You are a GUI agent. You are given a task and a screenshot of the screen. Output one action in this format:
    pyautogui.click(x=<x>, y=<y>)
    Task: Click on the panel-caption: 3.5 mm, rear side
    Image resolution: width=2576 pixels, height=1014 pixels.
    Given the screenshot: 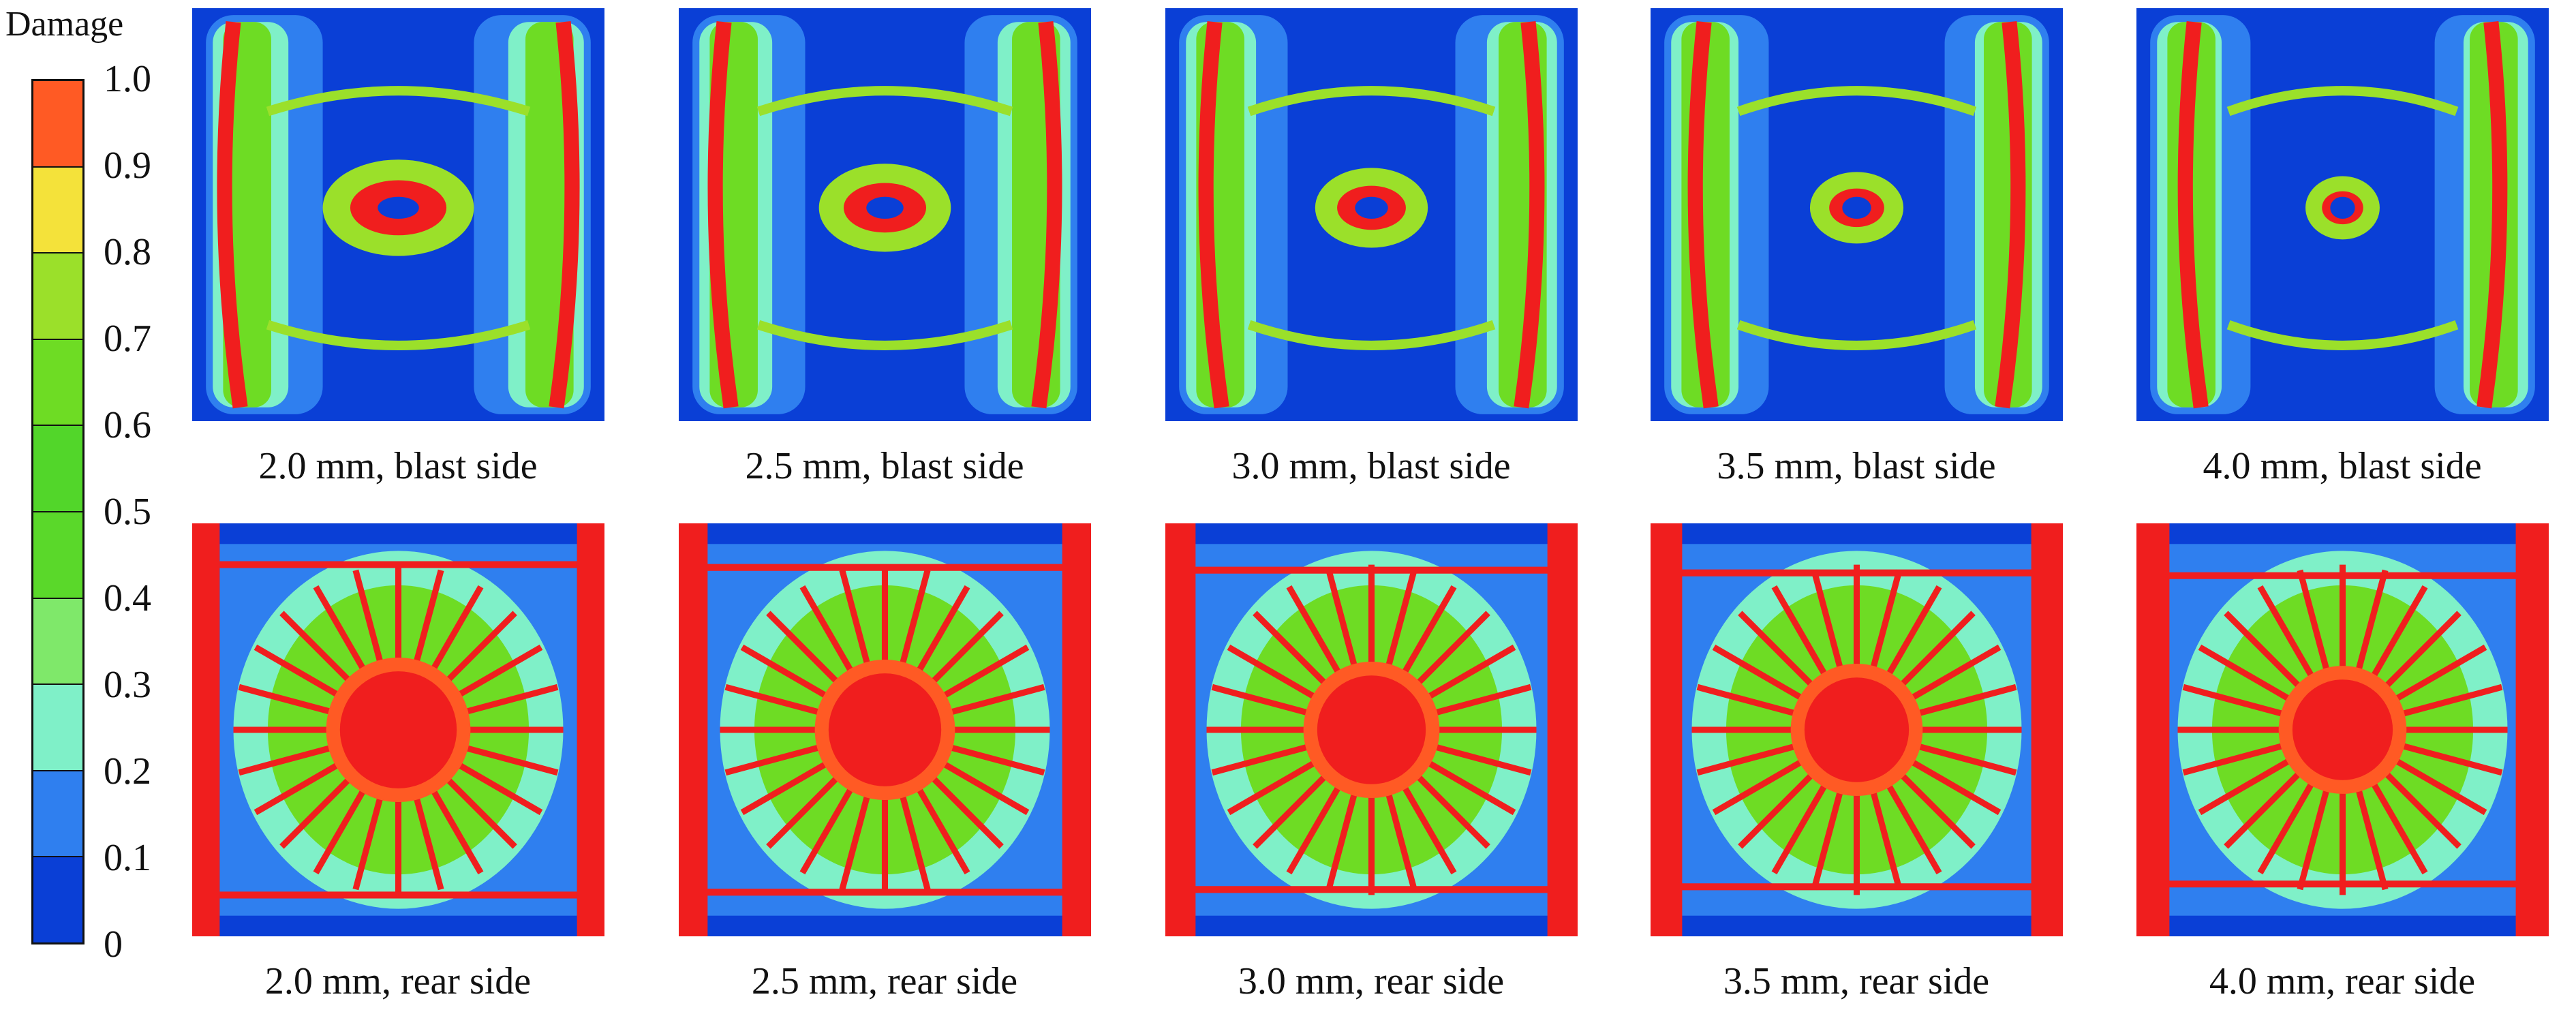 What is the action you would take?
    pyautogui.click(x=1857, y=981)
    